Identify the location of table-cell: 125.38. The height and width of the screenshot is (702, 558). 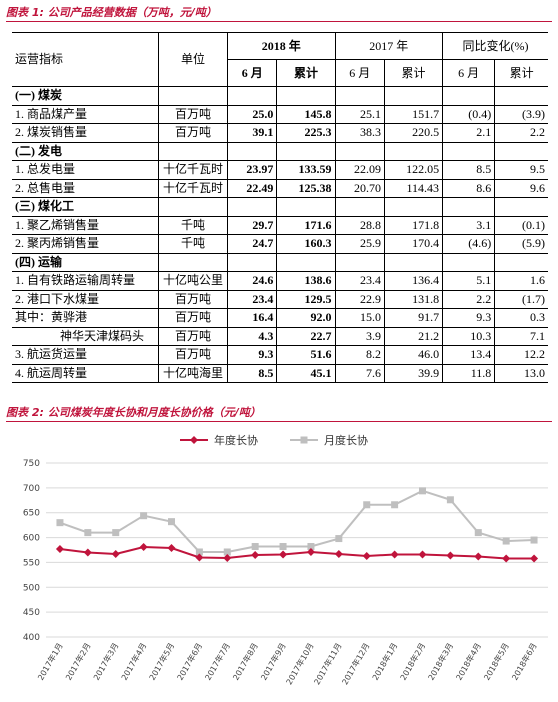
(306, 188).